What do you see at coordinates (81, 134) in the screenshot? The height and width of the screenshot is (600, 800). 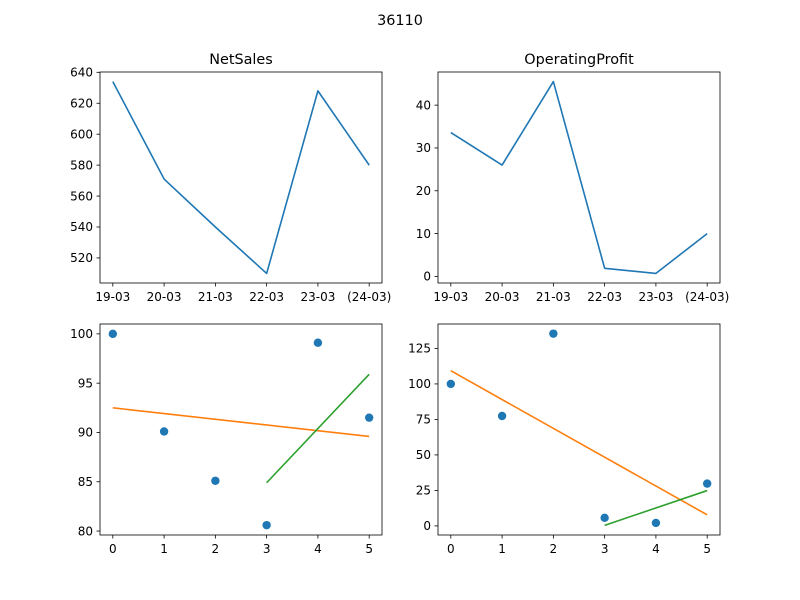 I see `y-tick-label: 600` at bounding box center [81, 134].